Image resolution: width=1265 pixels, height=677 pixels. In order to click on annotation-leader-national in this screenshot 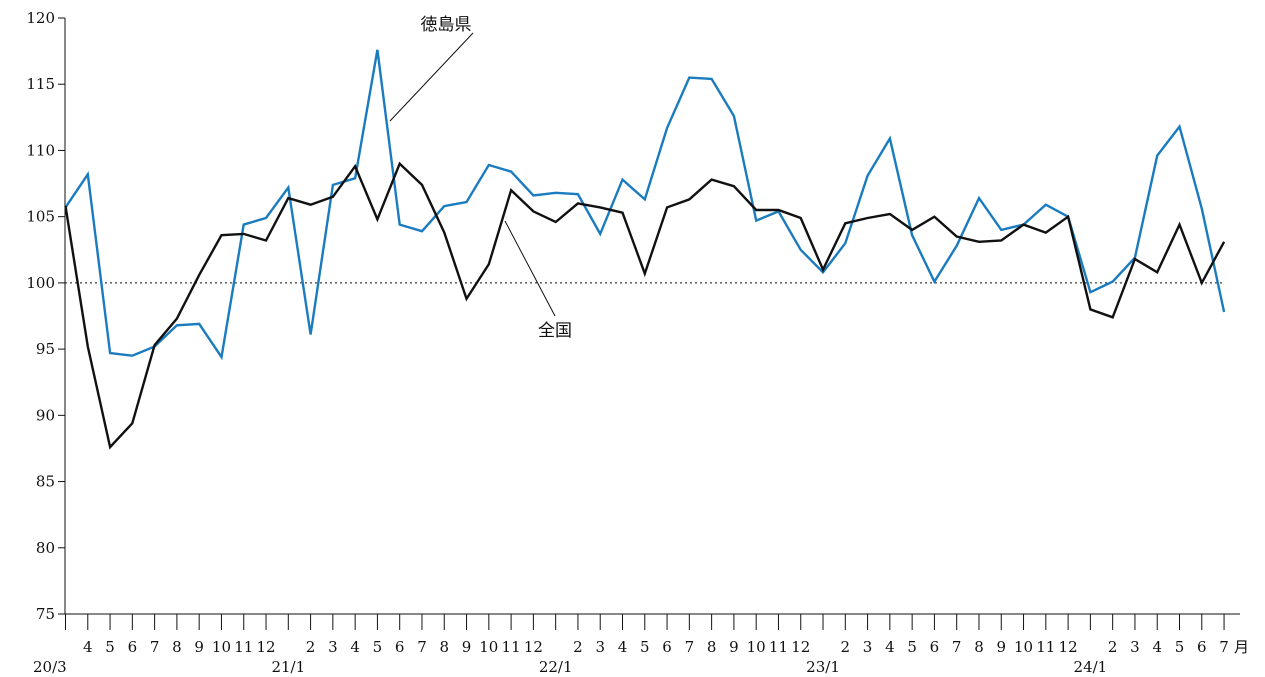, I will do `click(530, 268)`.